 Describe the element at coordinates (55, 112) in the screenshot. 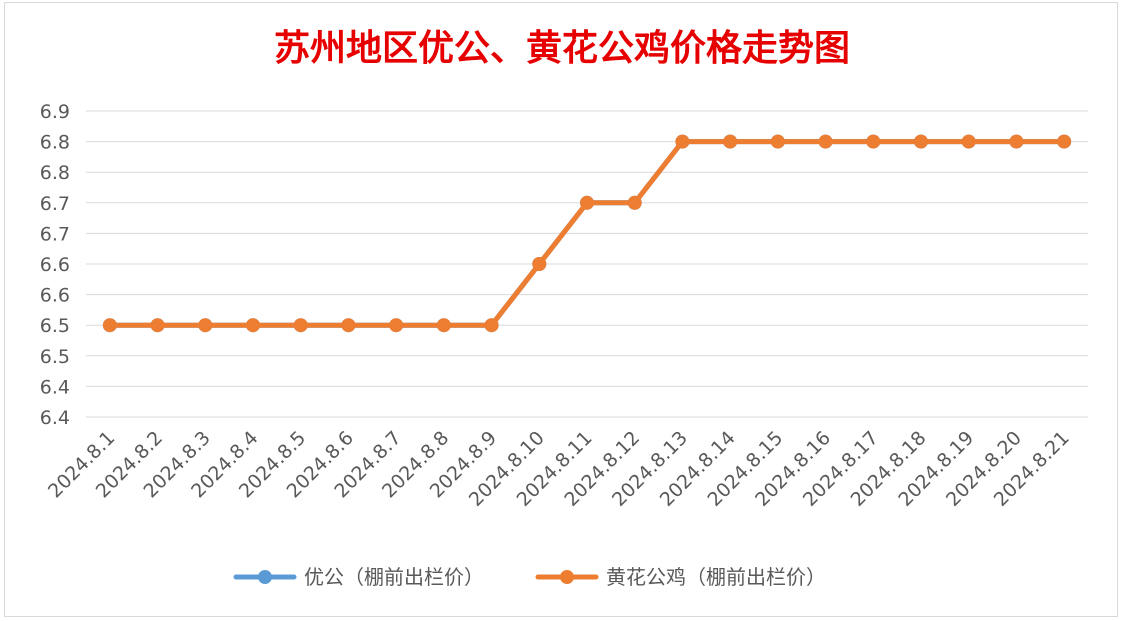

I see `y-tick-label: 6.9` at that location.